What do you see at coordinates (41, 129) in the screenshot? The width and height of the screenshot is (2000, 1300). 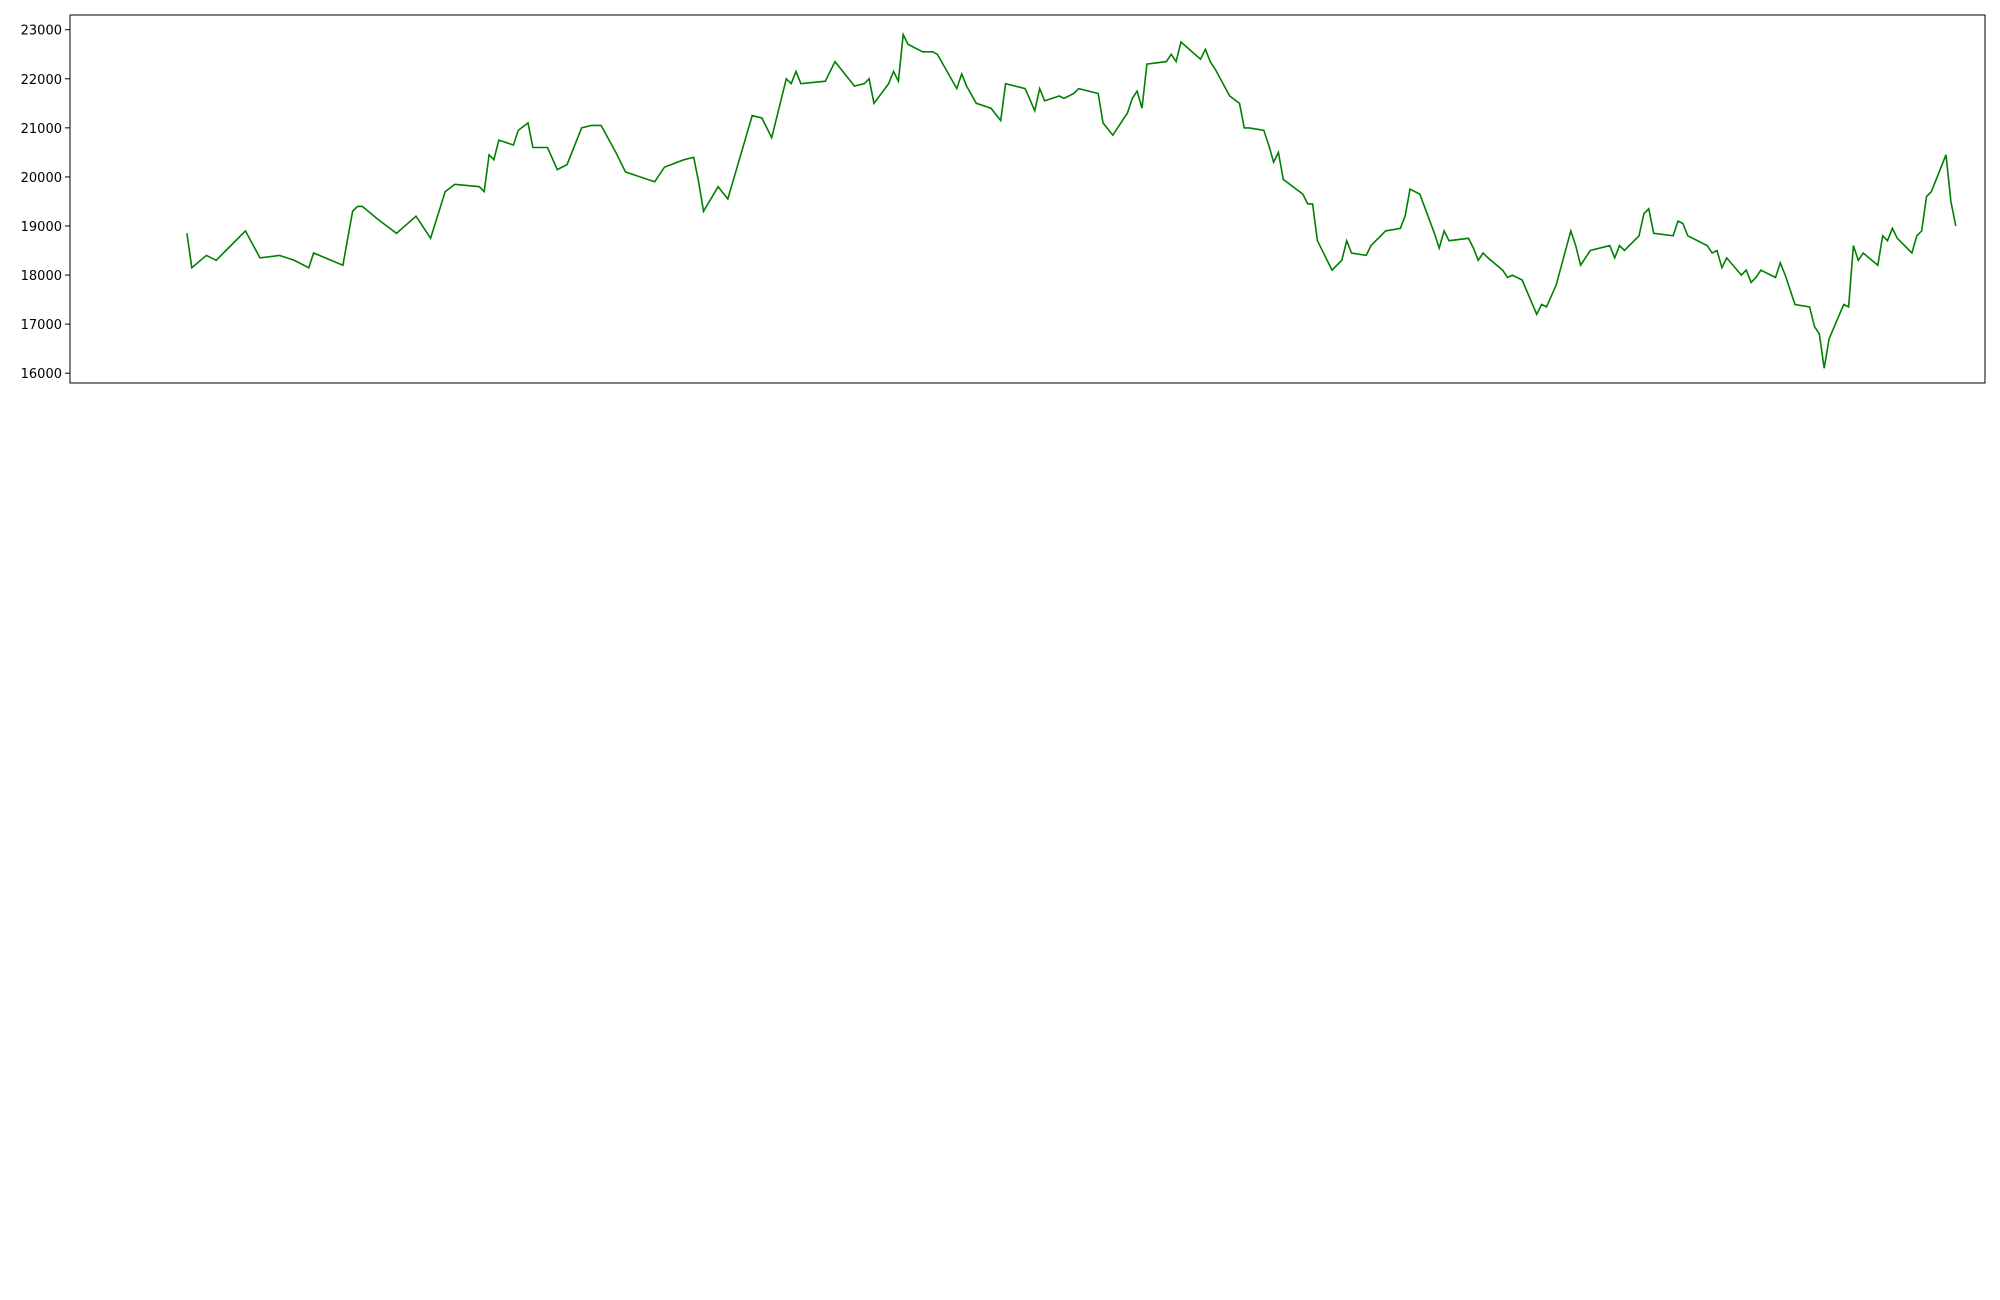 I see `price-ytick-label: 21000` at bounding box center [41, 129].